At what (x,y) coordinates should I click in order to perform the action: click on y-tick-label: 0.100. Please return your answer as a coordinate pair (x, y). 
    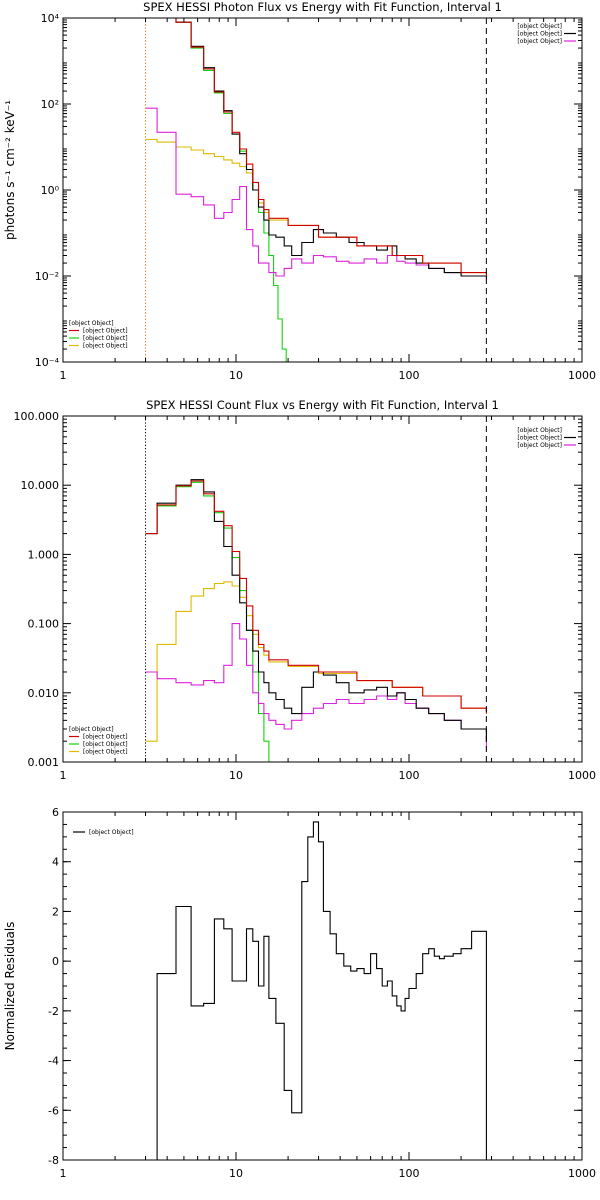
    Looking at the image, I should click on (44, 624).